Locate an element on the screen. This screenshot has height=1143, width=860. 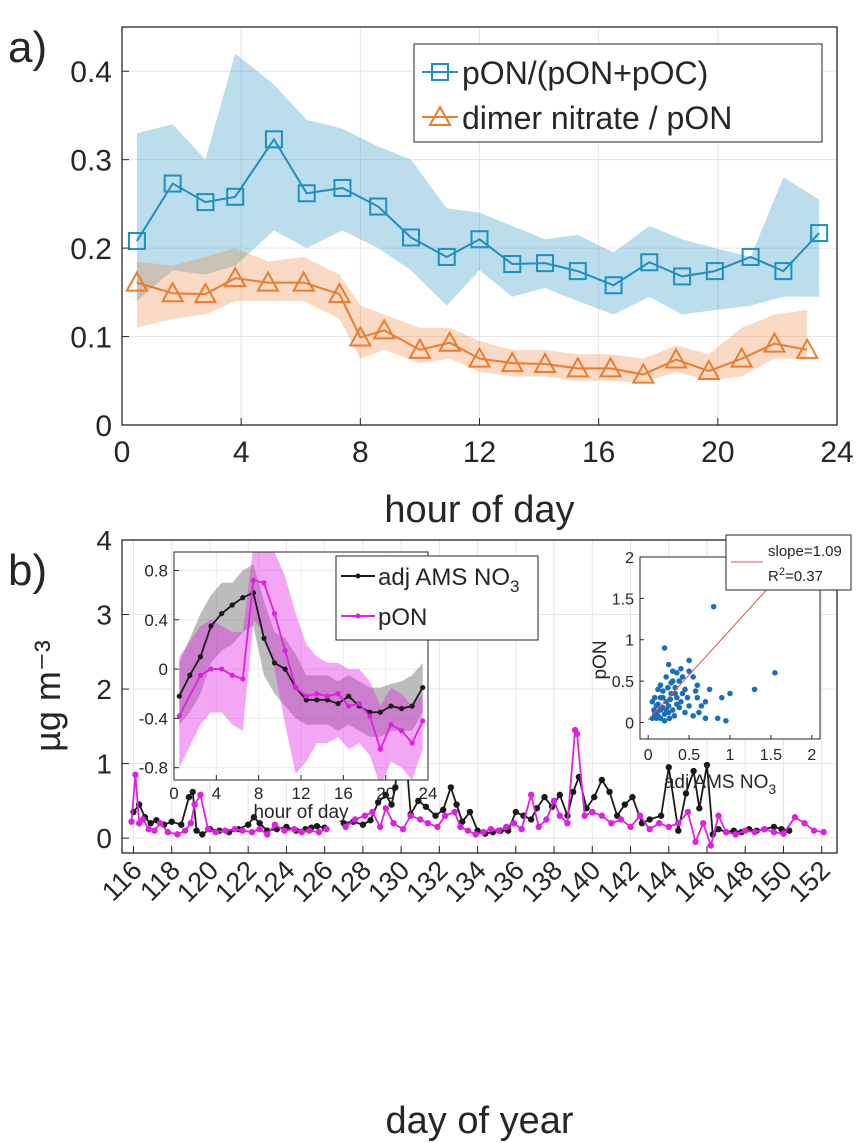
panel-b-xlabel: day of year is located at coordinates (480, 1121).